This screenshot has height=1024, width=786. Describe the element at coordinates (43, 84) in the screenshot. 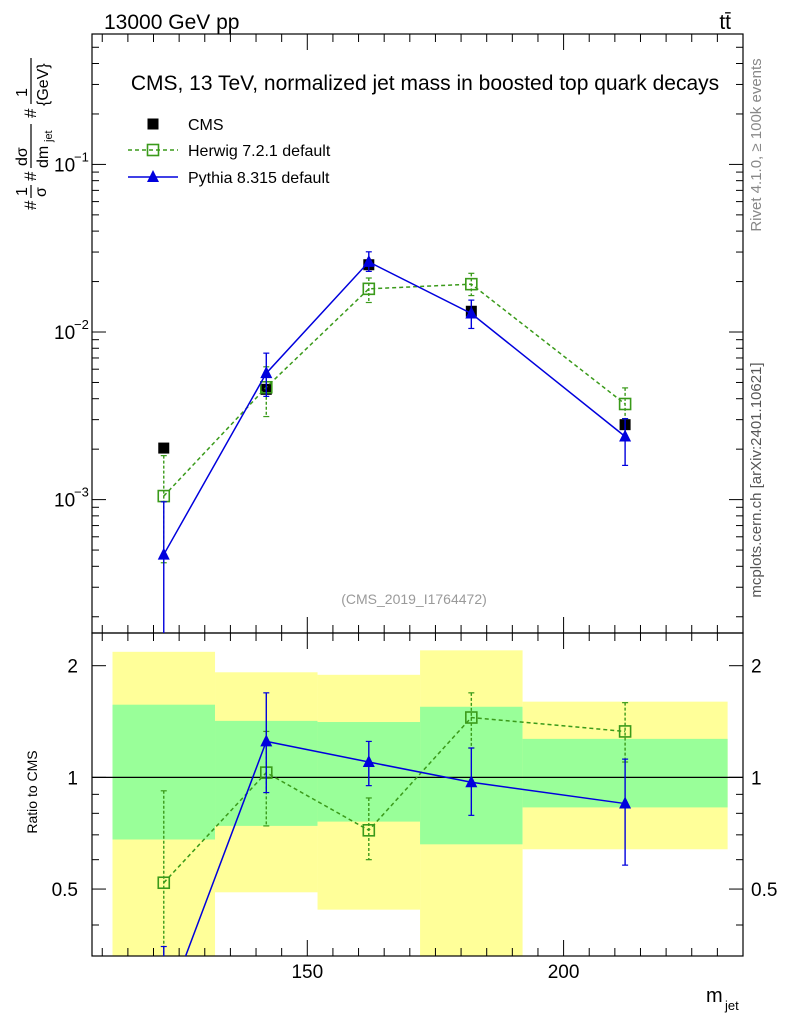

I see `ylabel-gev: {GeV}` at that location.